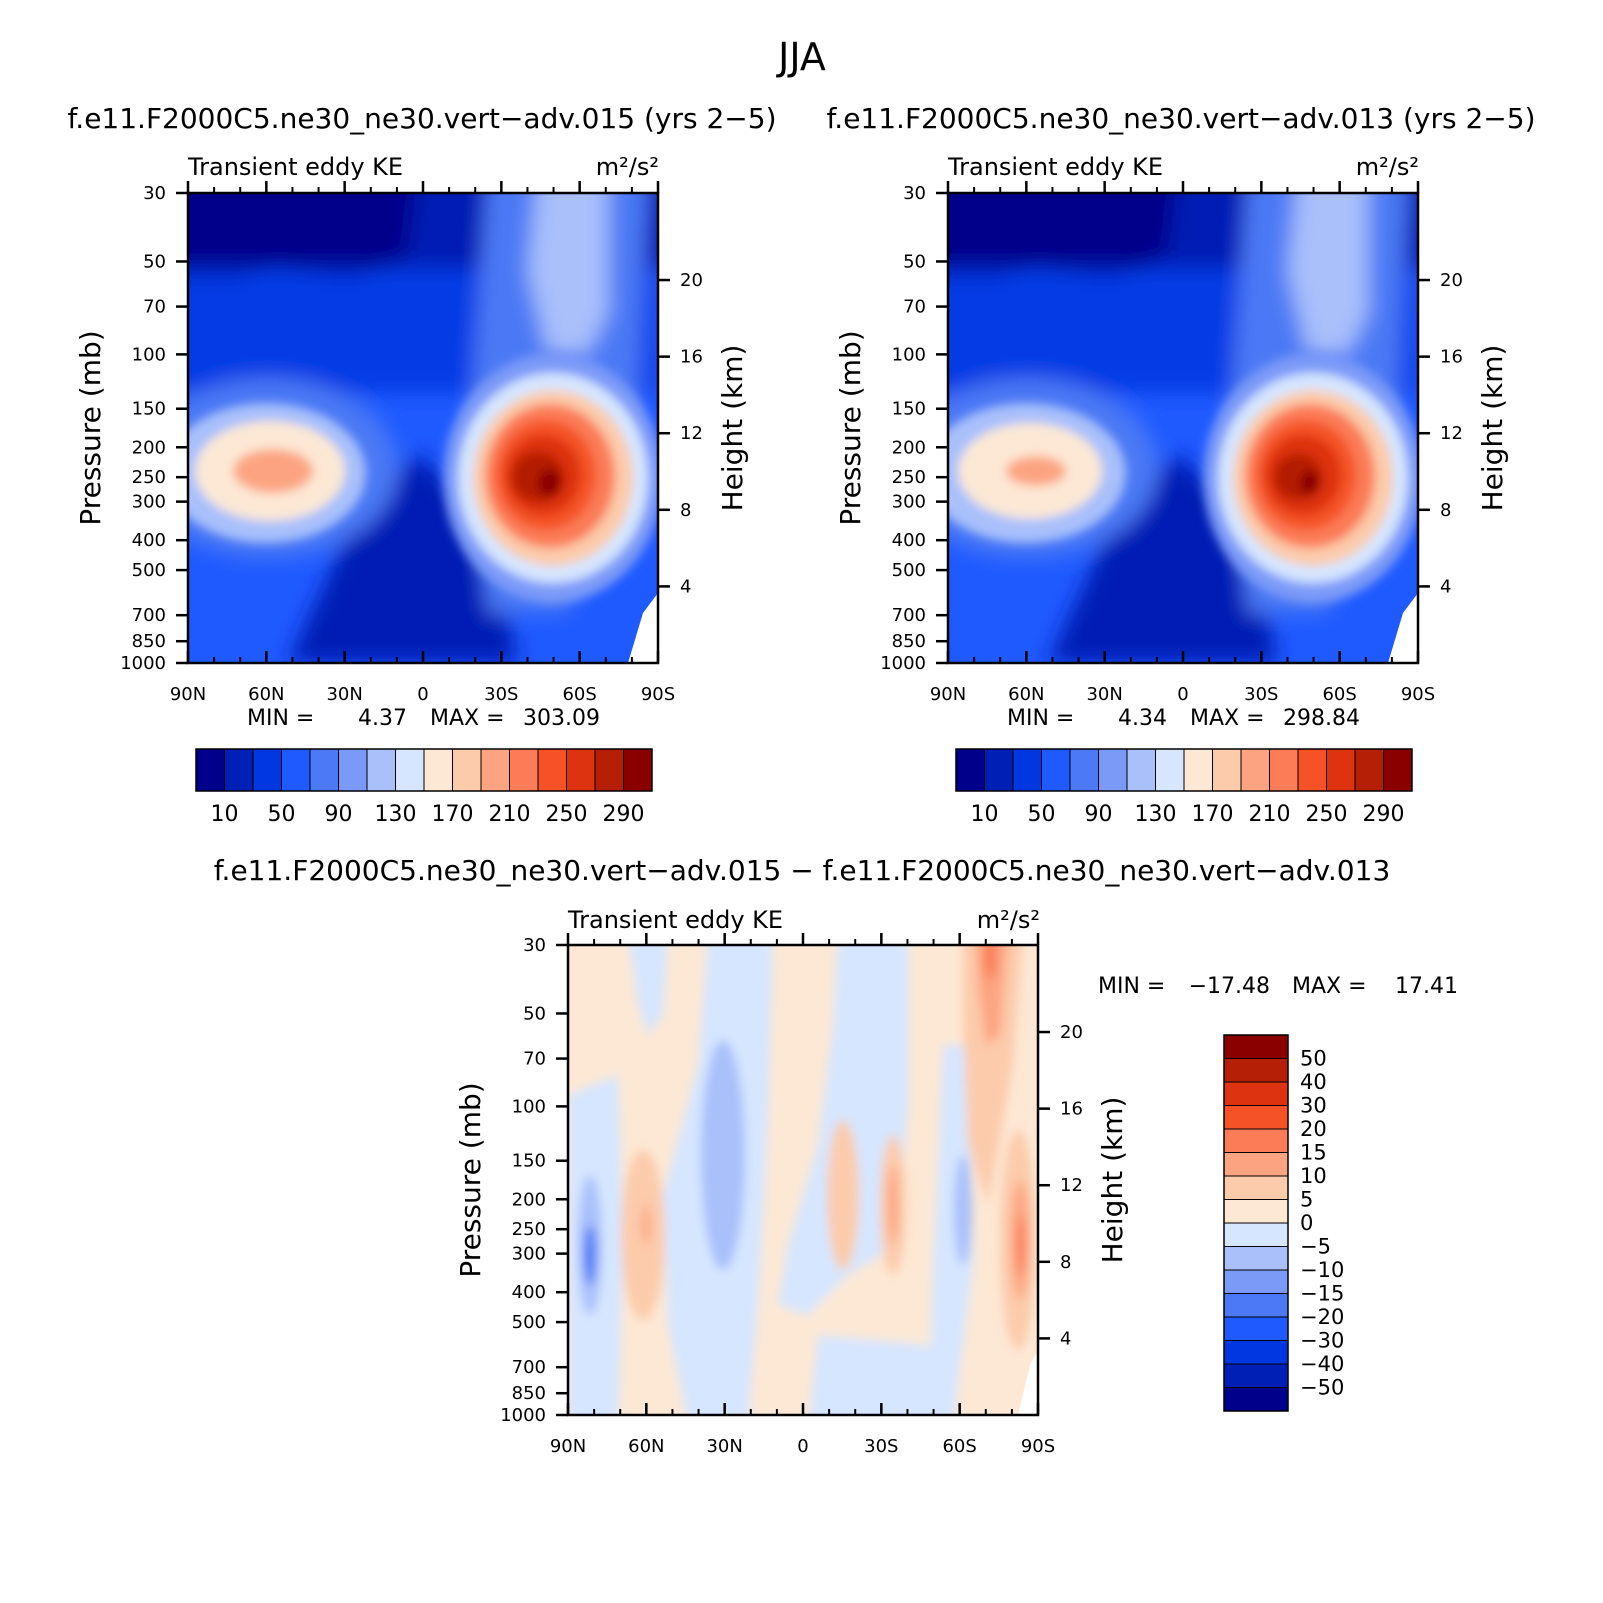 This screenshot has height=1603, width=1603. I want to click on panel-3-pos-strat, so click(993, 1075).